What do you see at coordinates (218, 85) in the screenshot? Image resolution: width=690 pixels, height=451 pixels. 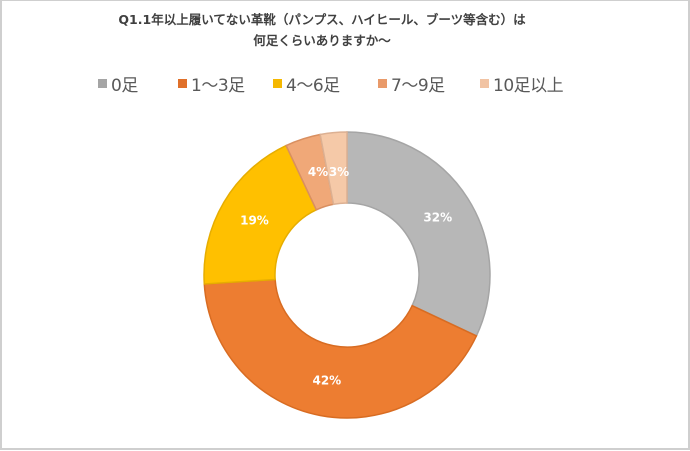 I see `legend-label: 1〜3足` at bounding box center [218, 85].